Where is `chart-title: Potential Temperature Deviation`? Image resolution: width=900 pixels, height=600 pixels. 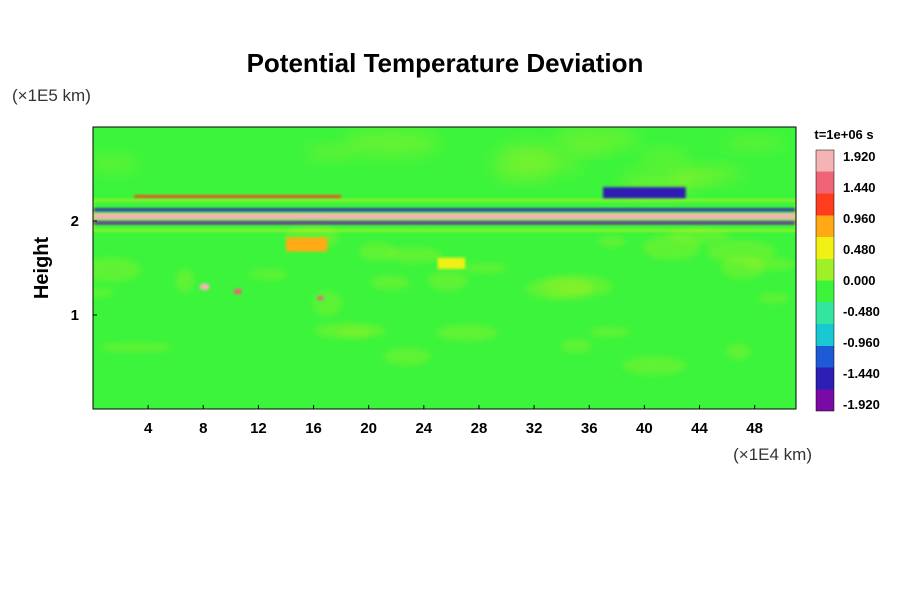 chart-title: Potential Temperature Deviation is located at coordinates (445, 63).